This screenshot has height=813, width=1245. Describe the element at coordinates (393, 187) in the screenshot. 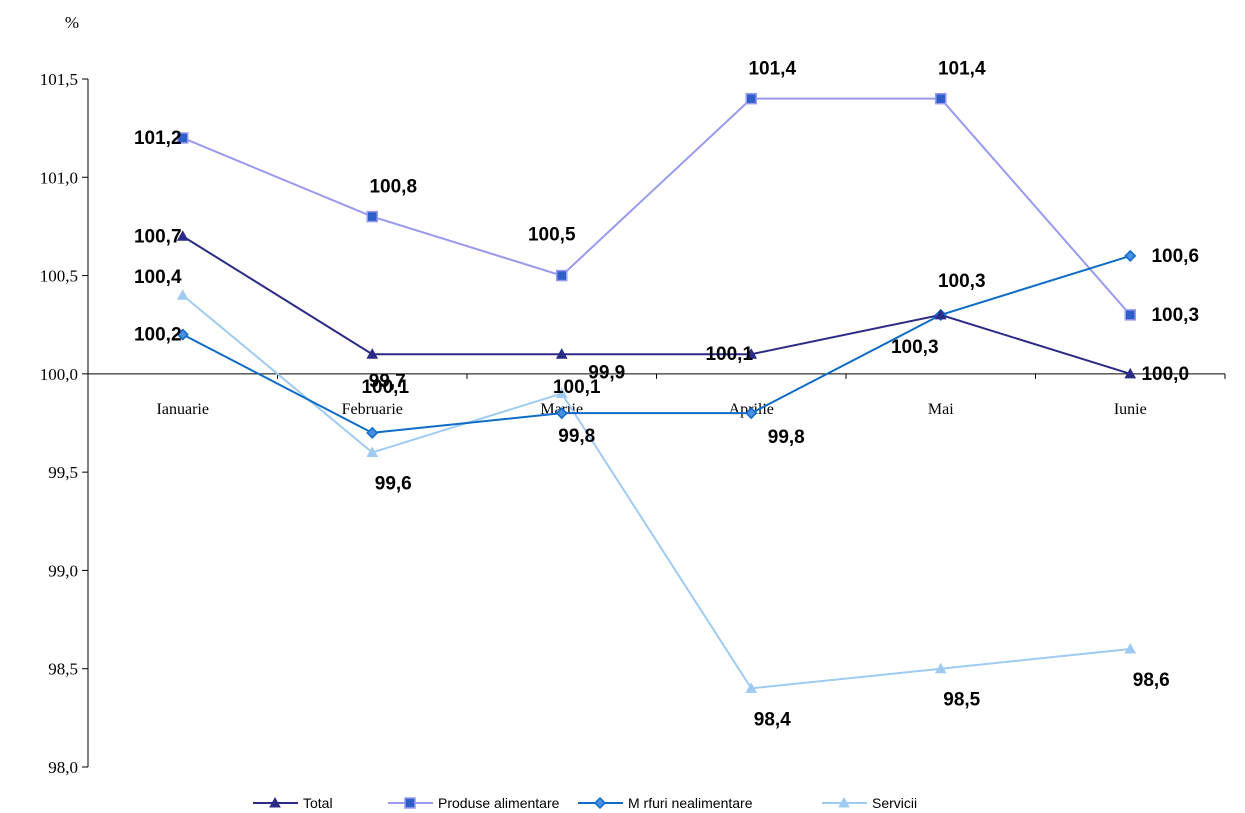

I see `data-label: 100,8` at that location.